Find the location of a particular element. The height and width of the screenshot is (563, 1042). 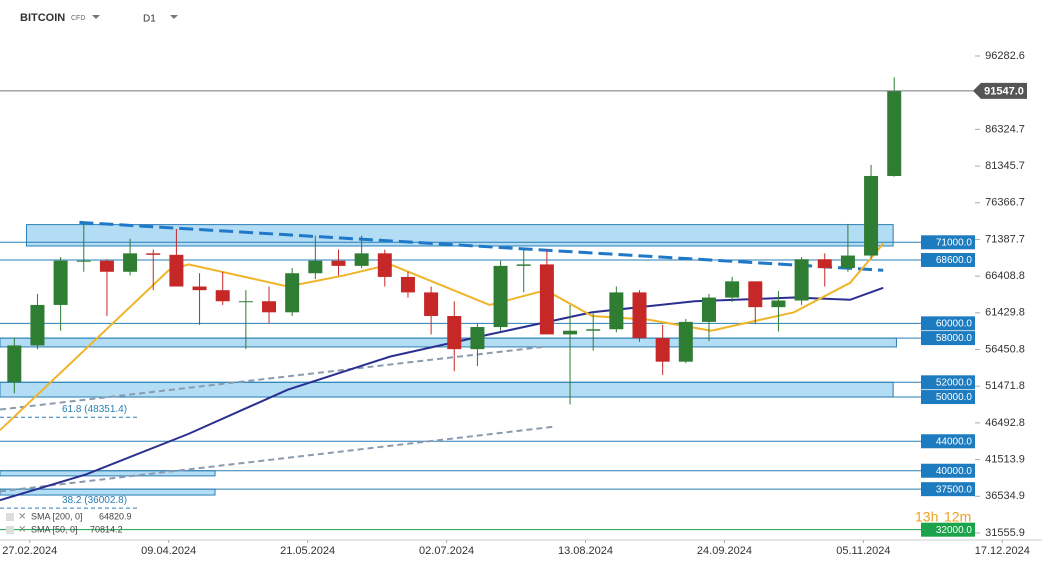

legend-name: SMA [50, 0] is located at coordinates (54, 529).